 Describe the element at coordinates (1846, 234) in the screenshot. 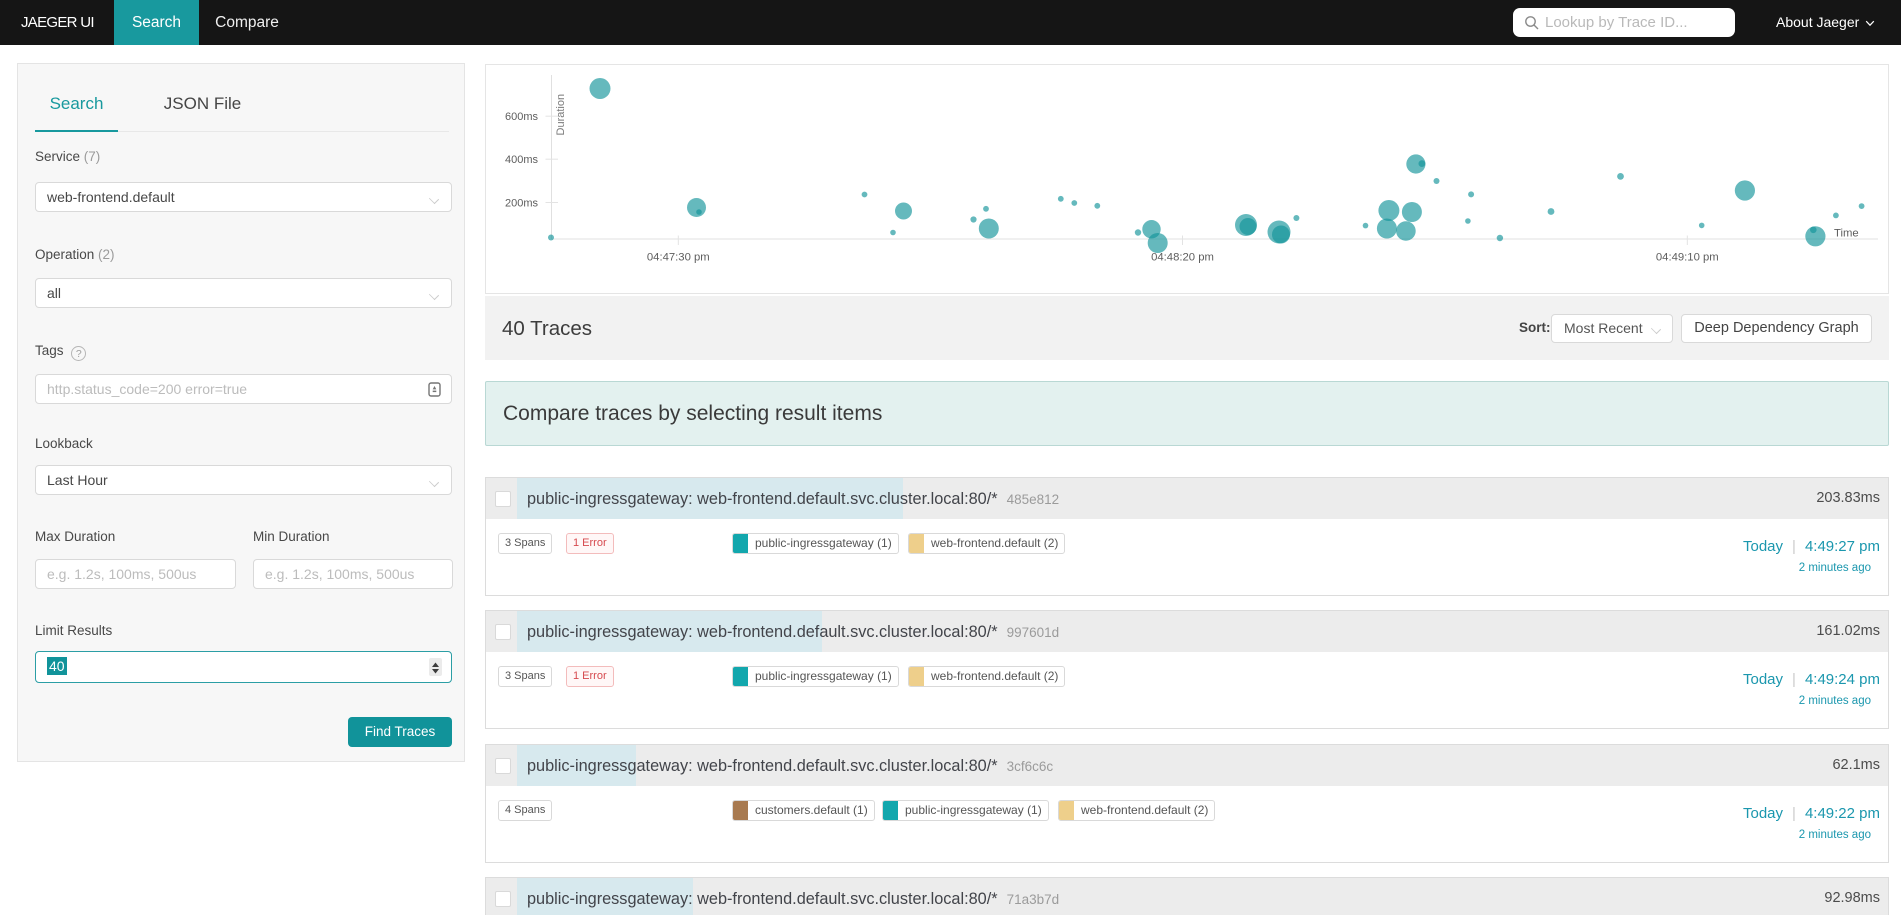

I see `svg-text: Time` at that location.